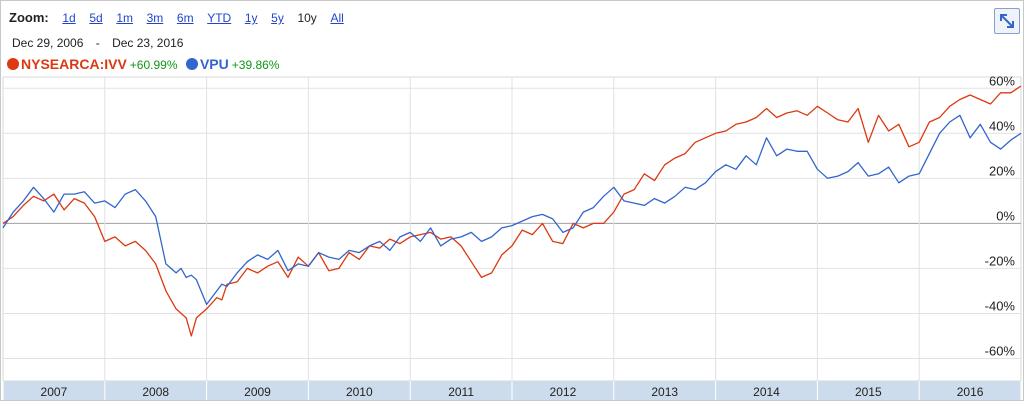 This screenshot has height=401, width=1024. What do you see at coordinates (29, 17) in the screenshot?
I see `zoom-label: Zoom:` at bounding box center [29, 17].